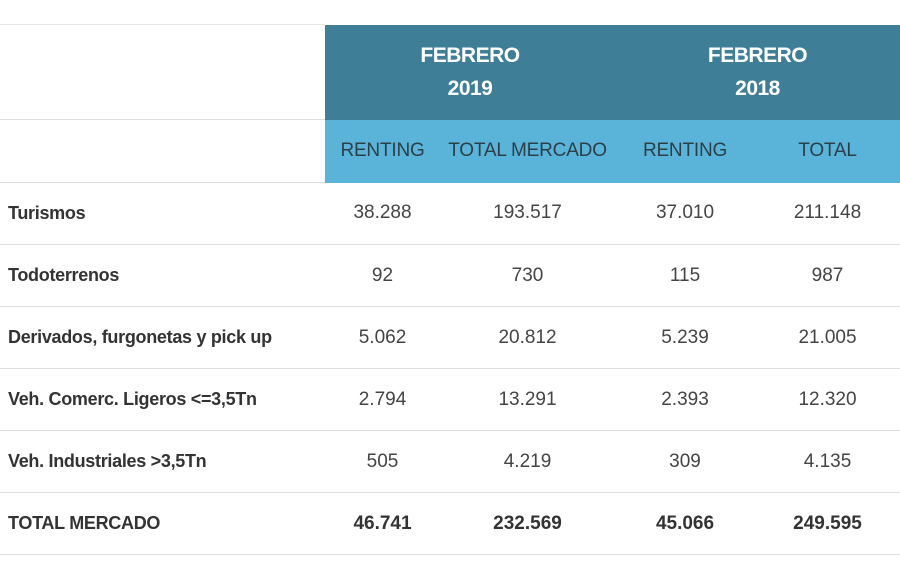  I want to click on table-cell: 46.741, so click(382, 523).